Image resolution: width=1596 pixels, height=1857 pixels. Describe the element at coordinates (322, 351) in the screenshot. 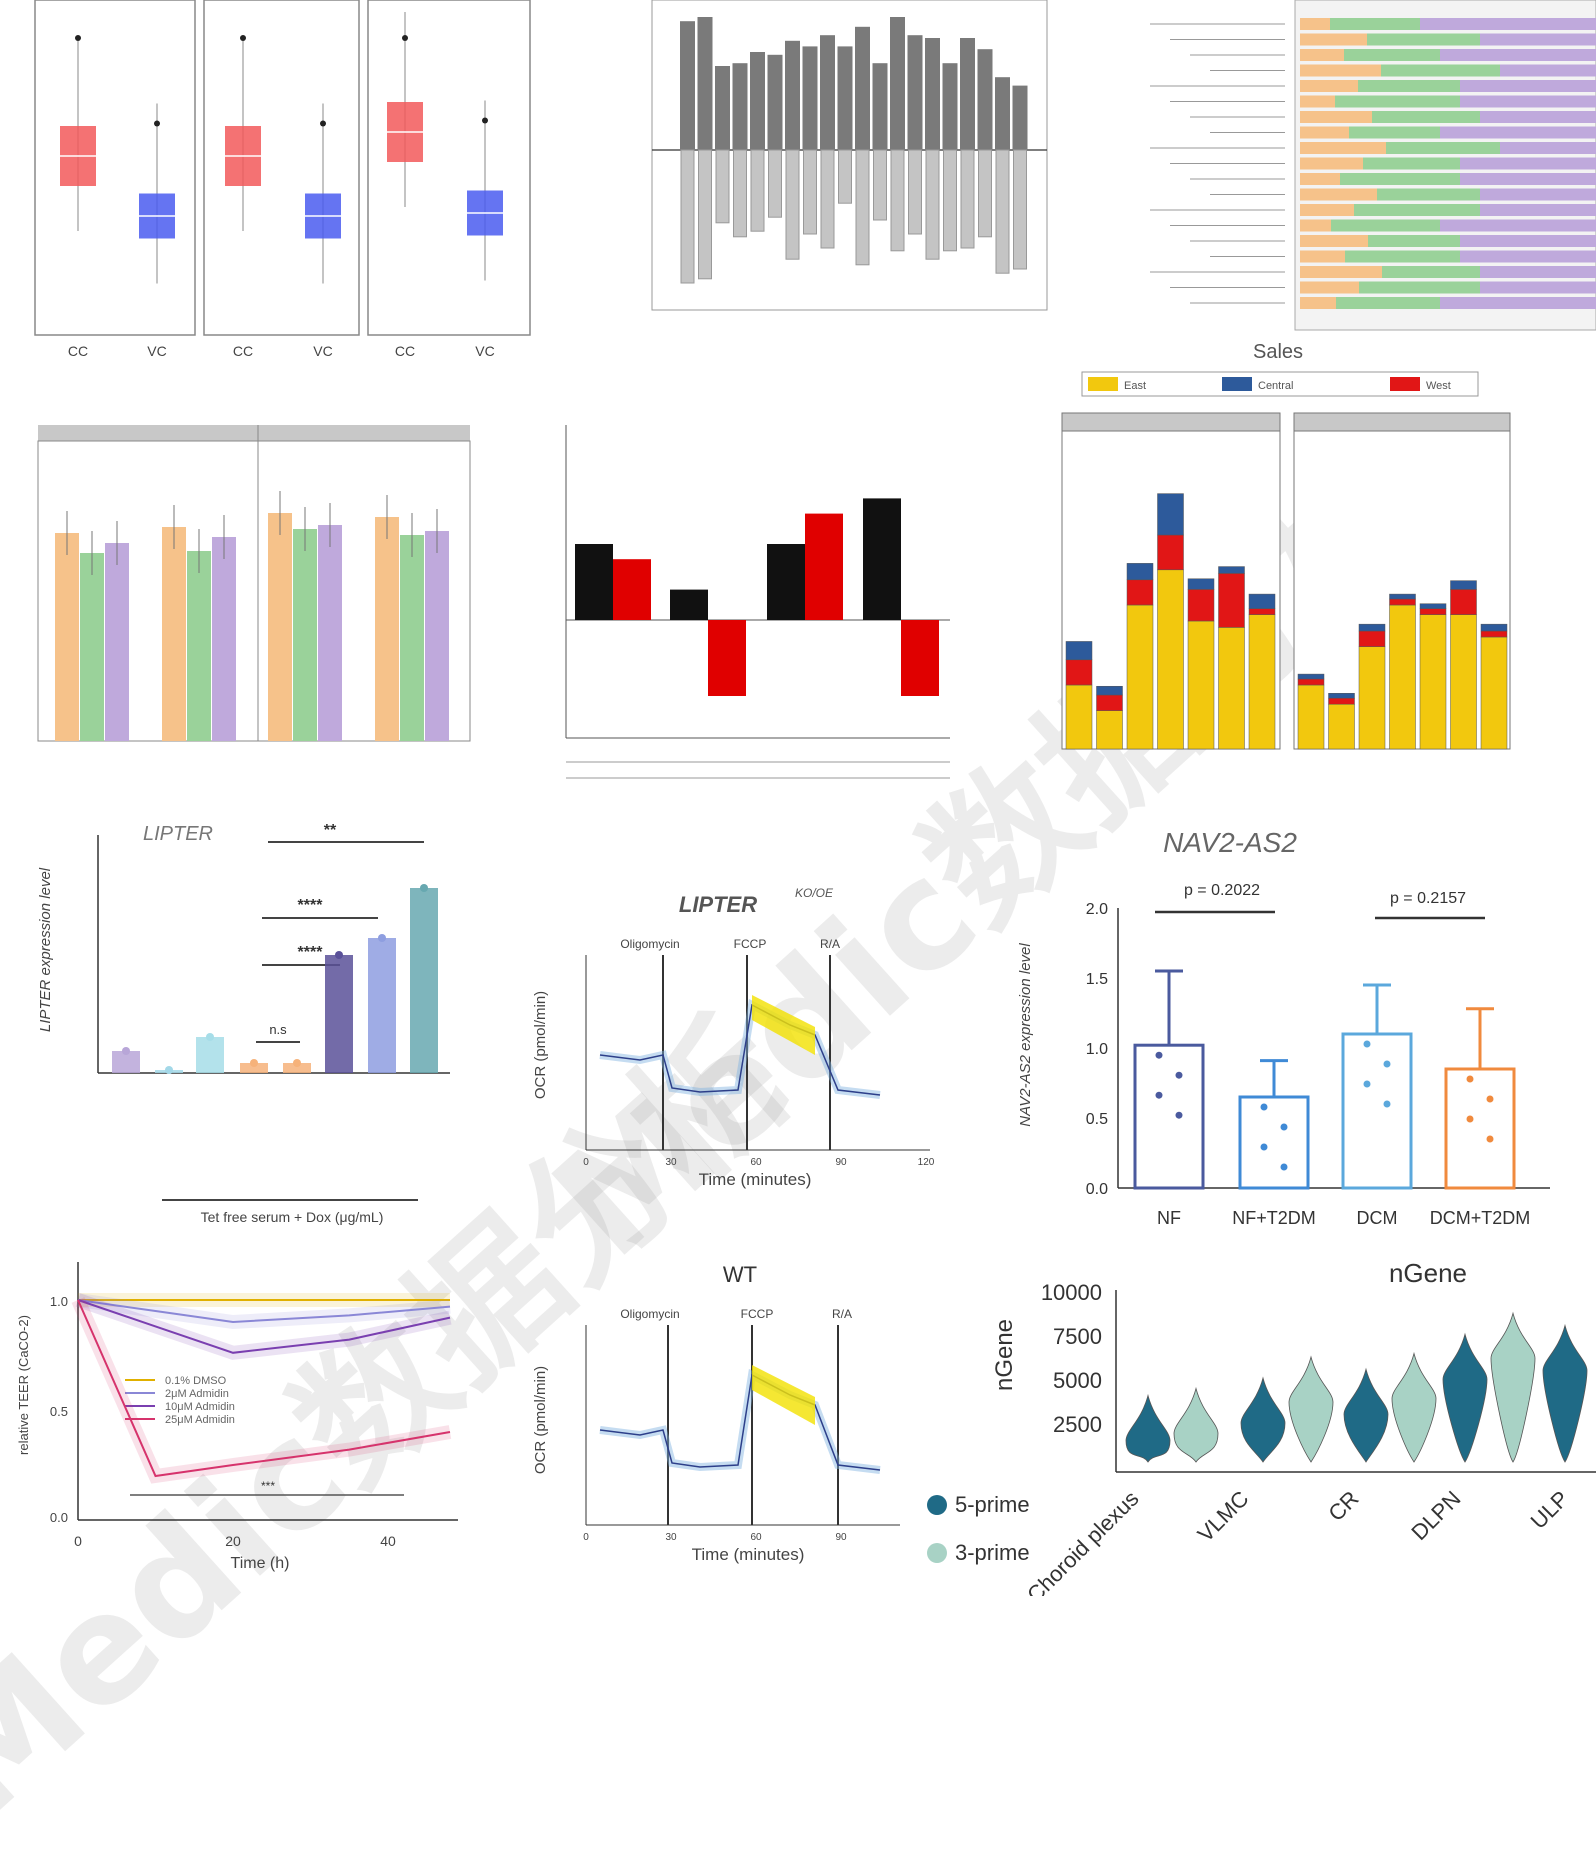

I see `box-xlabel-4: VC` at that location.